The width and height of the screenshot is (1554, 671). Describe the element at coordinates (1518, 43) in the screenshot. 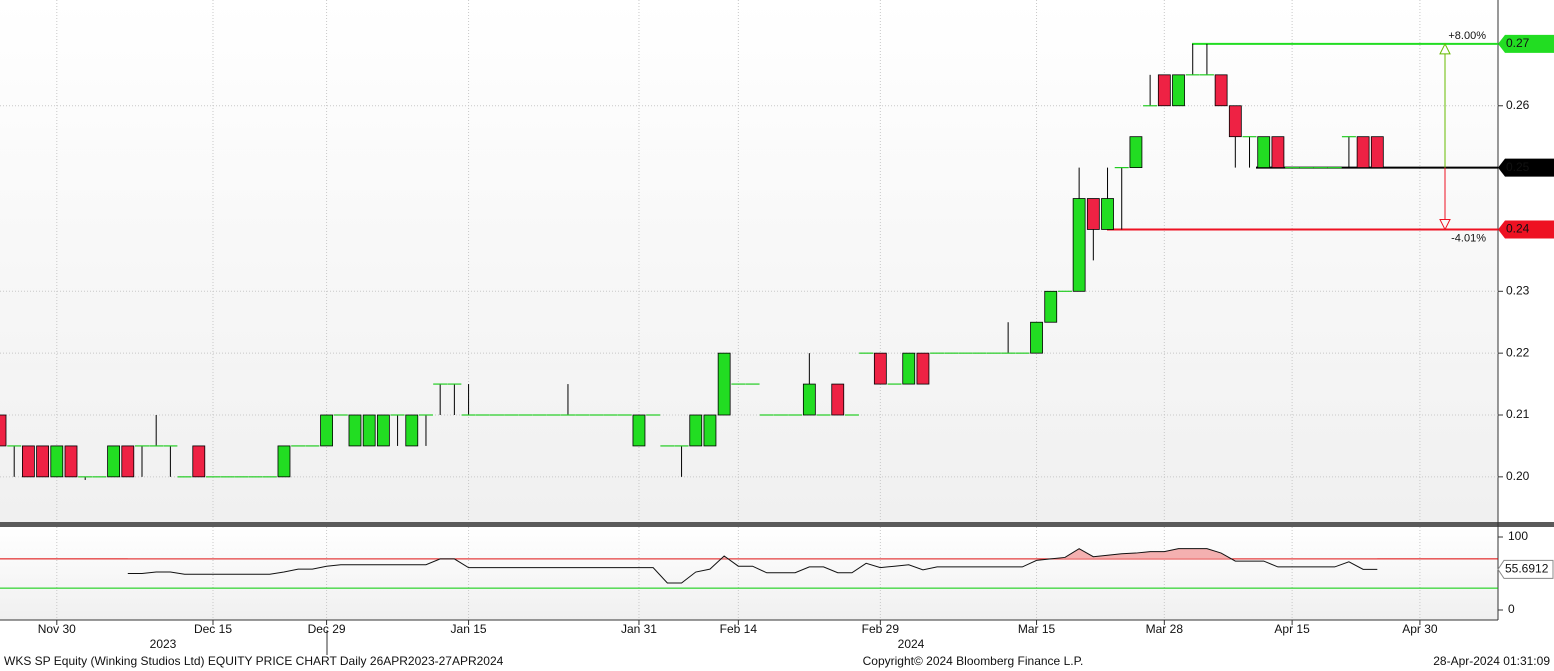

I see `price-box-label: 0.27` at that location.